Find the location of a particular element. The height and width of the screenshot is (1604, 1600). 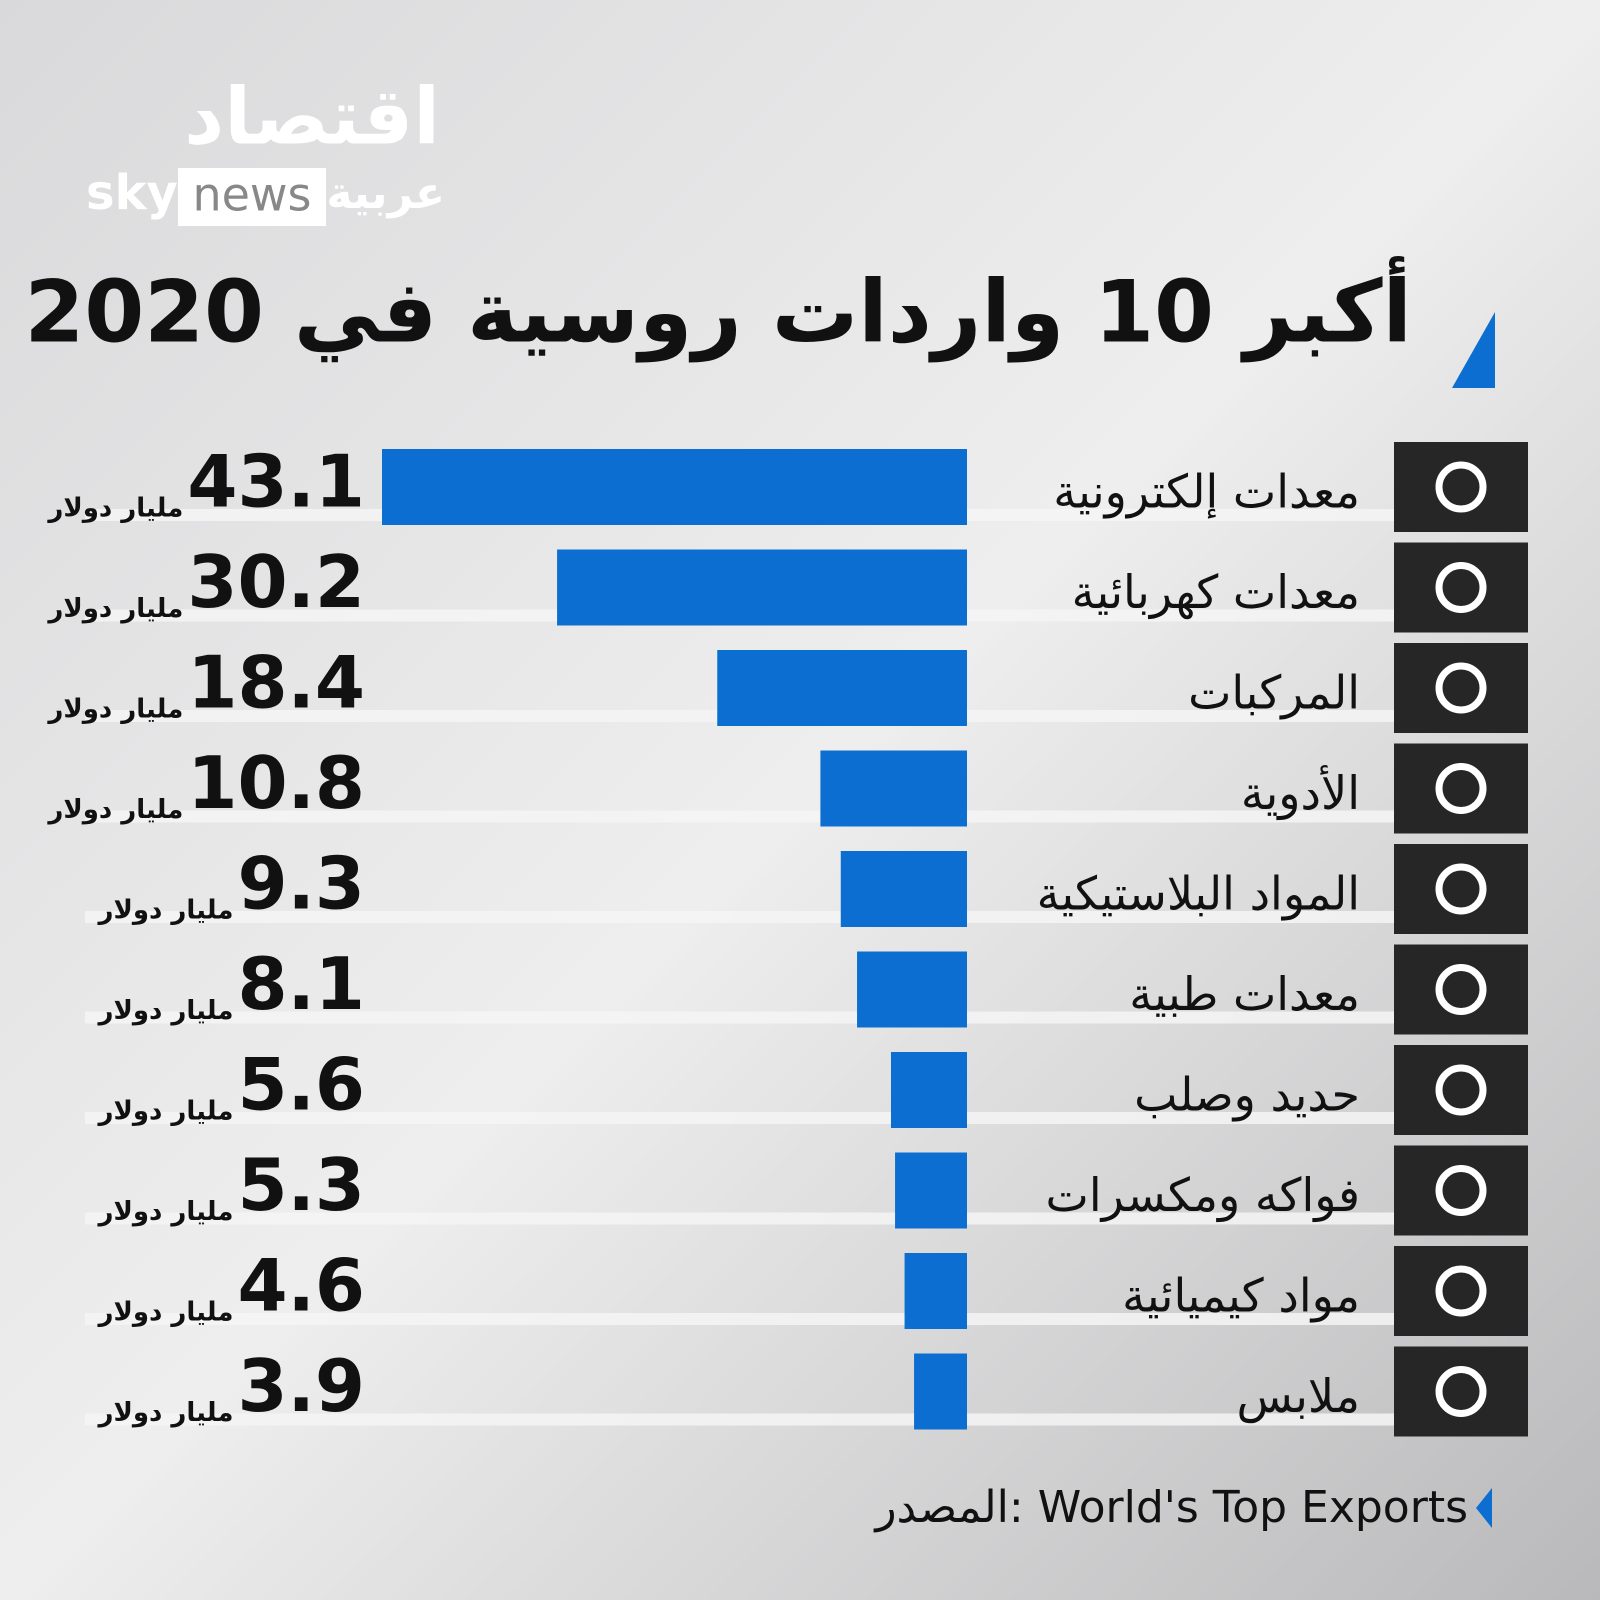

value-label: 18.4 is located at coordinates (276, 683).